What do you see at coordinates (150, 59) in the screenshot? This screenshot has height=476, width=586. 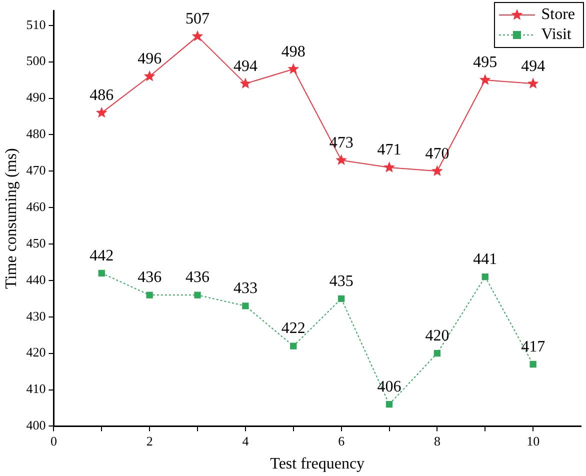 I see `data-label: 496` at bounding box center [150, 59].